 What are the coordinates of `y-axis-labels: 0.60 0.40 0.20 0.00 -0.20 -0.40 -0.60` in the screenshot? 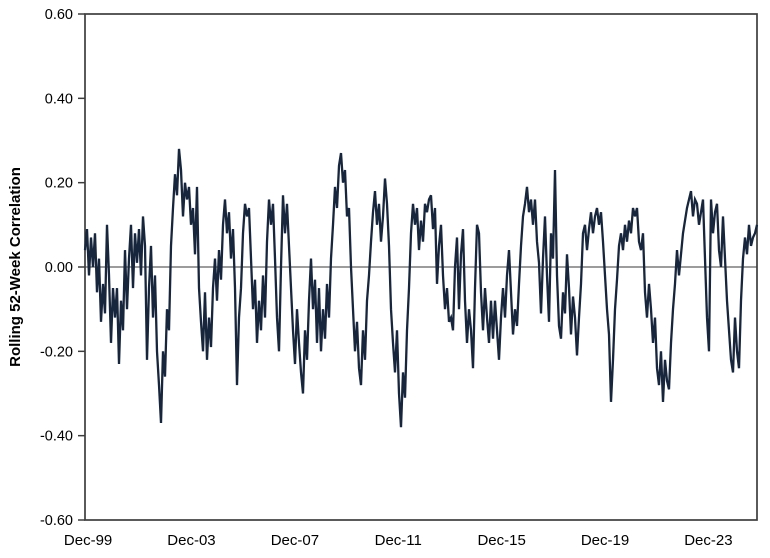 It's located at (56, 268).